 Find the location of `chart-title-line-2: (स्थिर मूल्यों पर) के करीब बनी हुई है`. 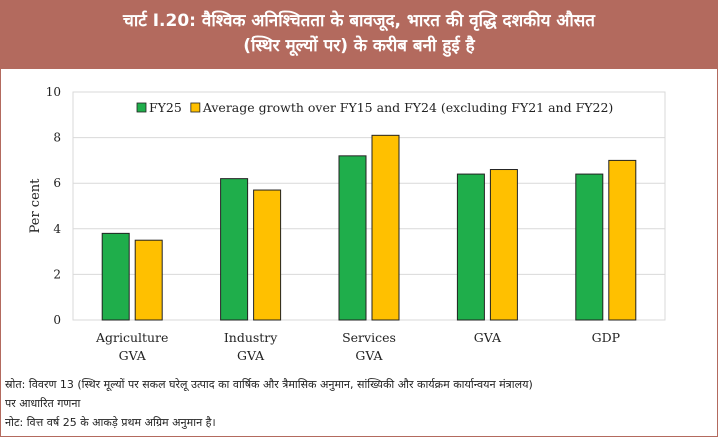

chart-title-line-2: (स्थिर मूल्यों पर) के करीब बनी हुई है is located at coordinates (359, 46).